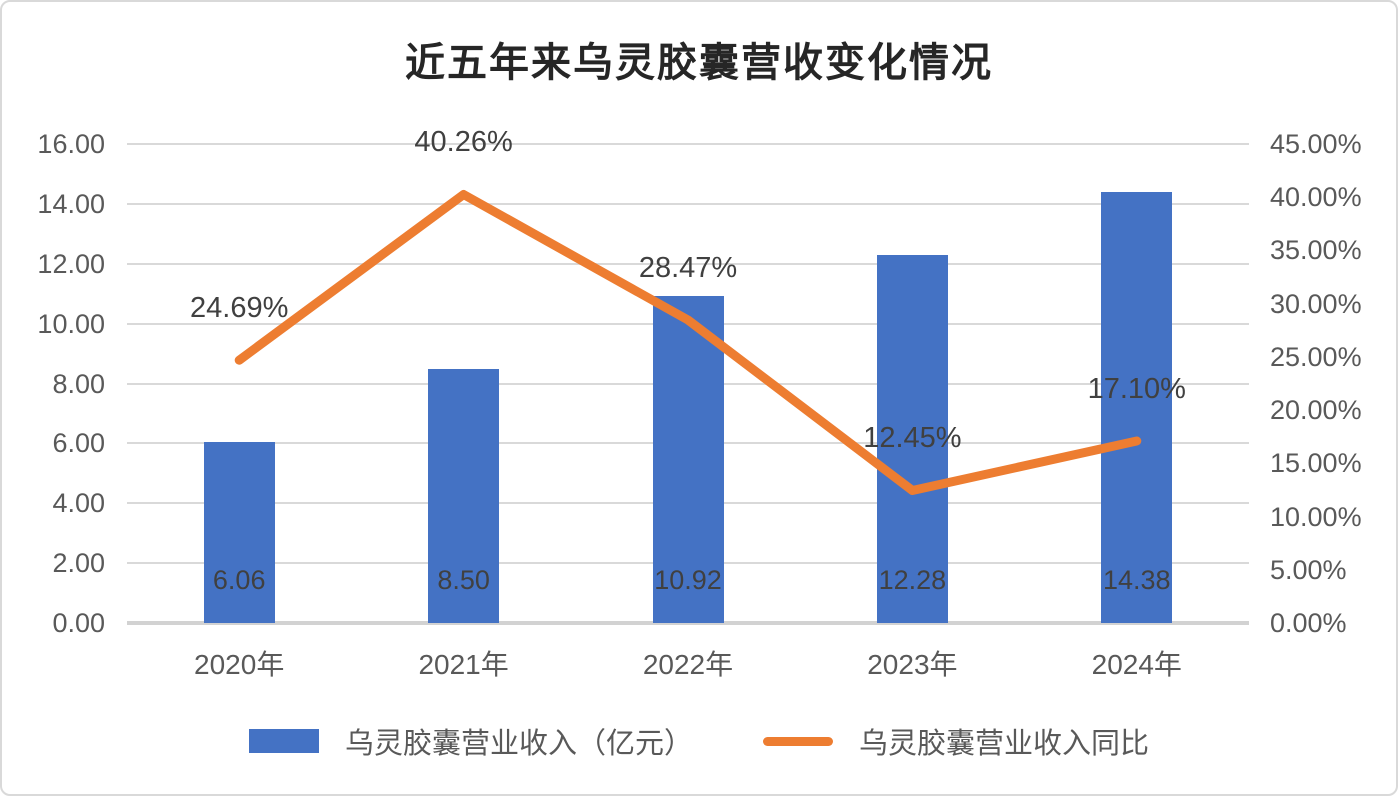  What do you see at coordinates (1136, 664) in the screenshot?
I see `x-axis-label: 2024年` at bounding box center [1136, 664].